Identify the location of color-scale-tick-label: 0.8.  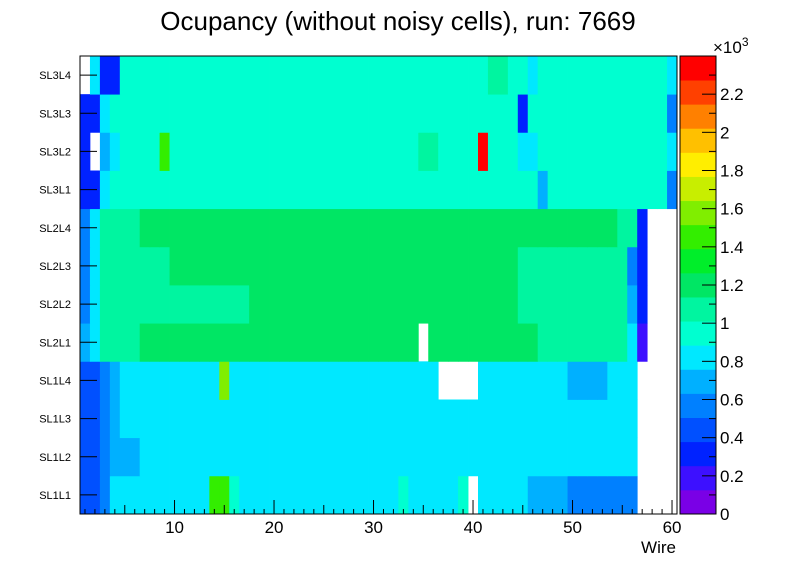
(732, 361).